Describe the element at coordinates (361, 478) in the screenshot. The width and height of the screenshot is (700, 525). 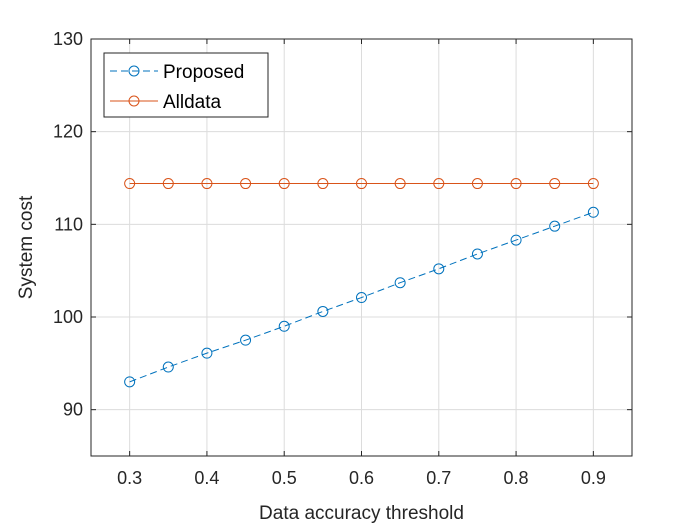
I see `x-tick-label: 0.6` at that location.